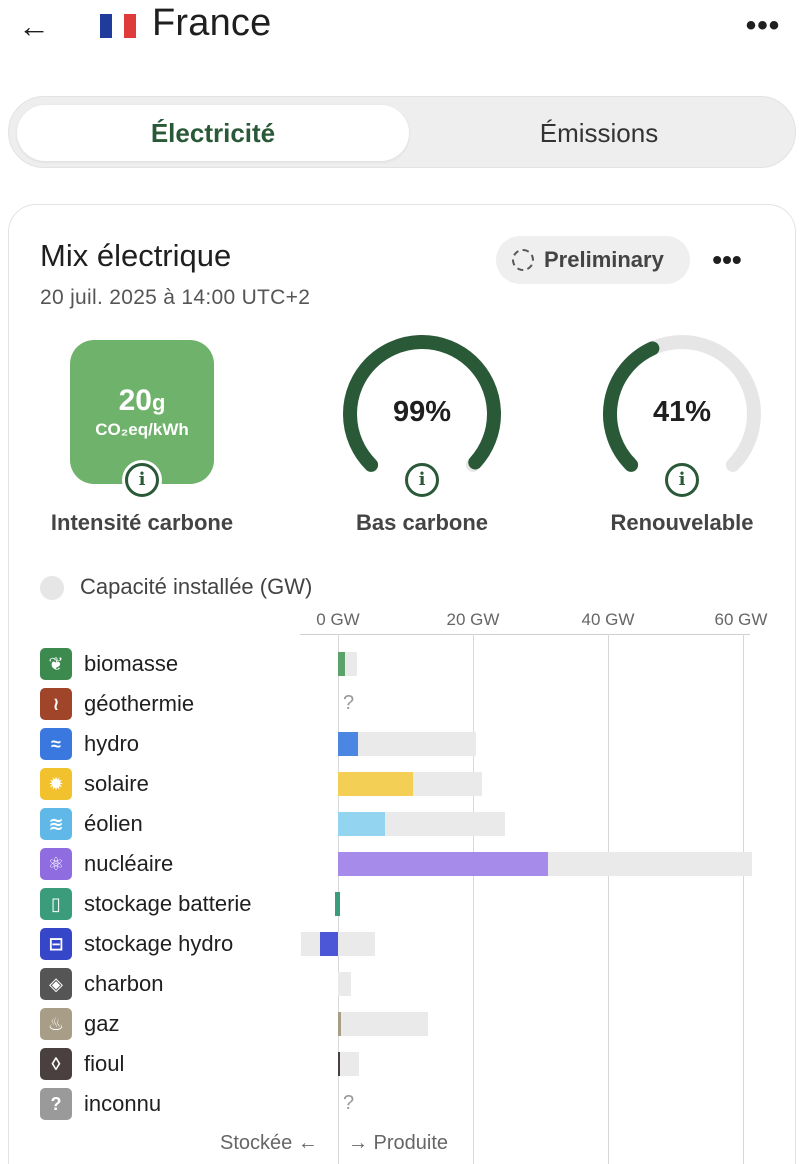 This screenshot has height=1164, width=806. What do you see at coordinates (102, 1023) in the screenshot?
I see `source-label: gaz` at bounding box center [102, 1023].